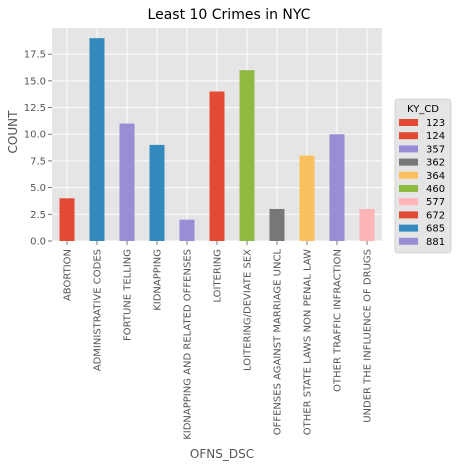  What do you see at coordinates (38, 215) in the screenshot?
I see `y-tick-label: 2.5` at bounding box center [38, 215].